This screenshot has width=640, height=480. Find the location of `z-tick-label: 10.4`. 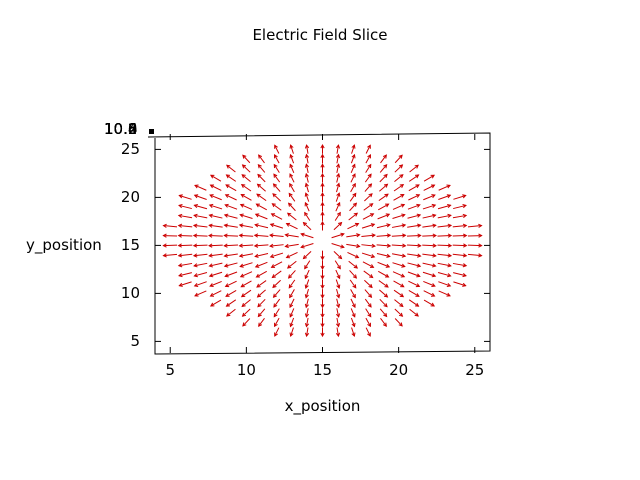

z-tick-label: 10.4 is located at coordinates (121, 129).